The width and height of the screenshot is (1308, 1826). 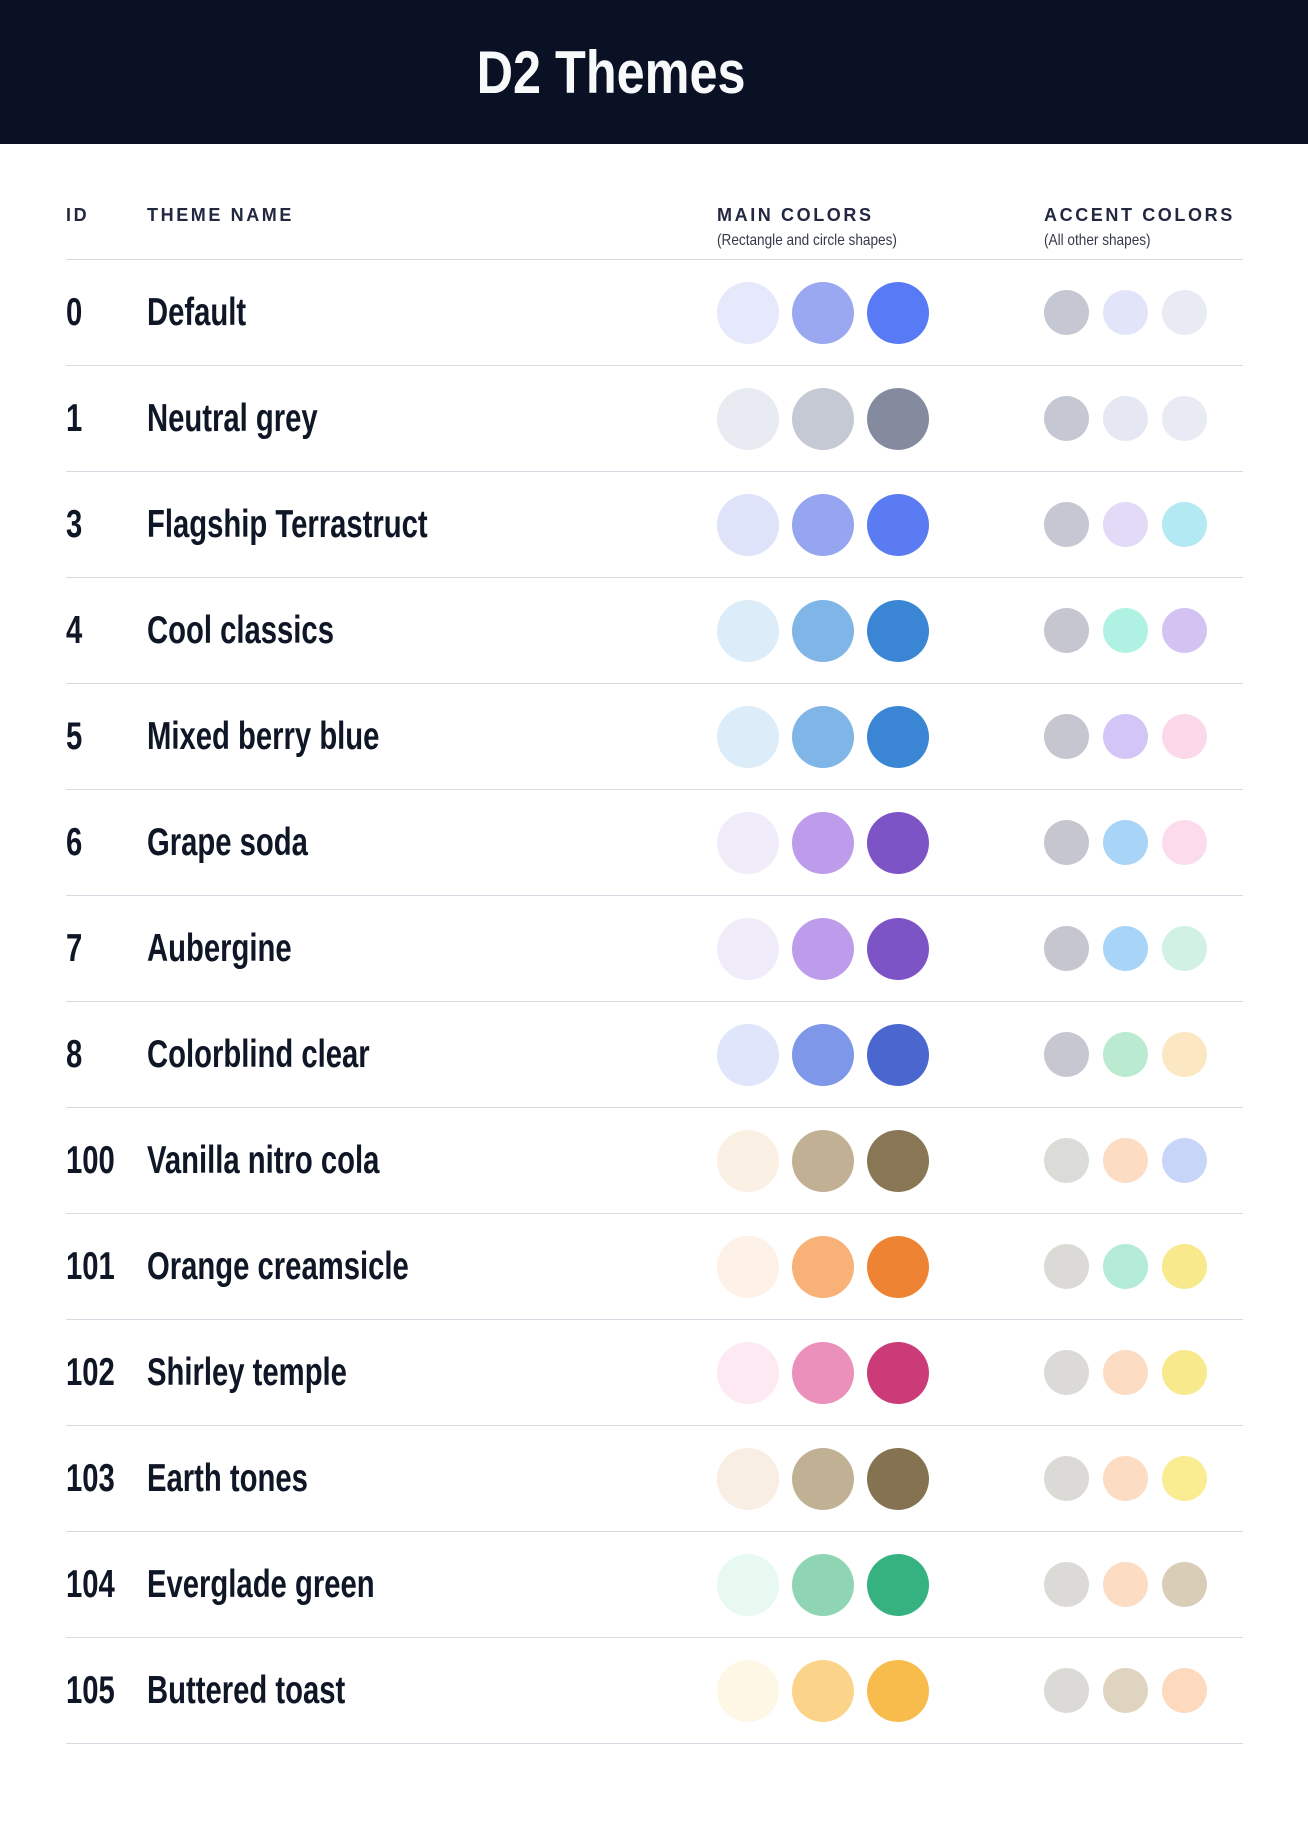 What do you see at coordinates (106, 1691) in the screenshot?
I see `theme-id-cell: 105` at bounding box center [106, 1691].